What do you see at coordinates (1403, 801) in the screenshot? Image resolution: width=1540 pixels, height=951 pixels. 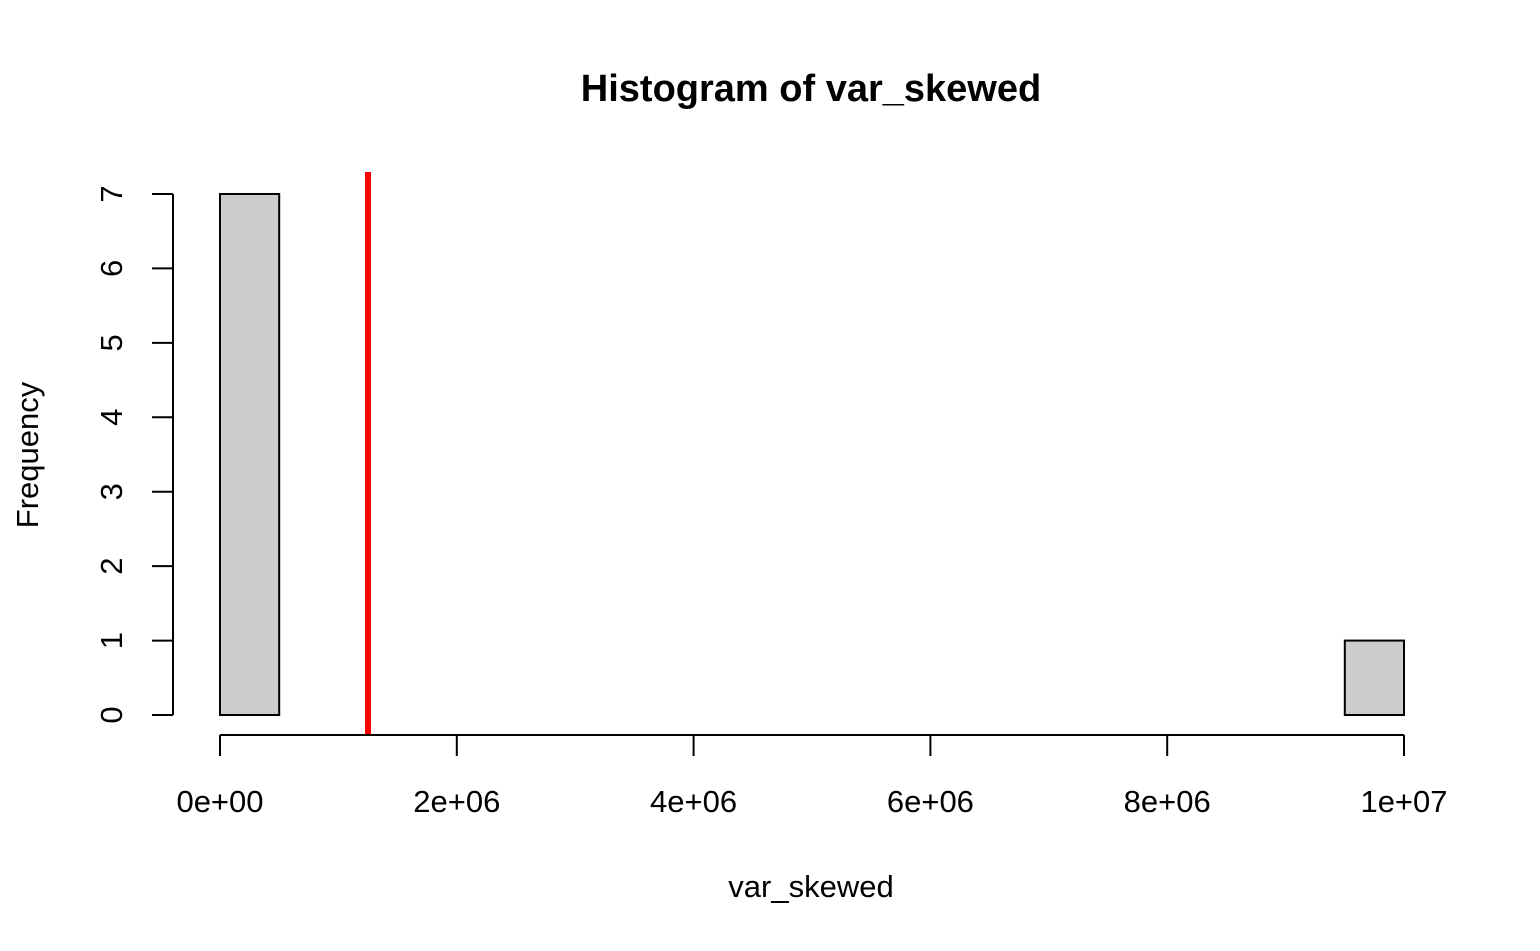 I see `x-tick-label-5: 1e+07` at bounding box center [1403, 801].